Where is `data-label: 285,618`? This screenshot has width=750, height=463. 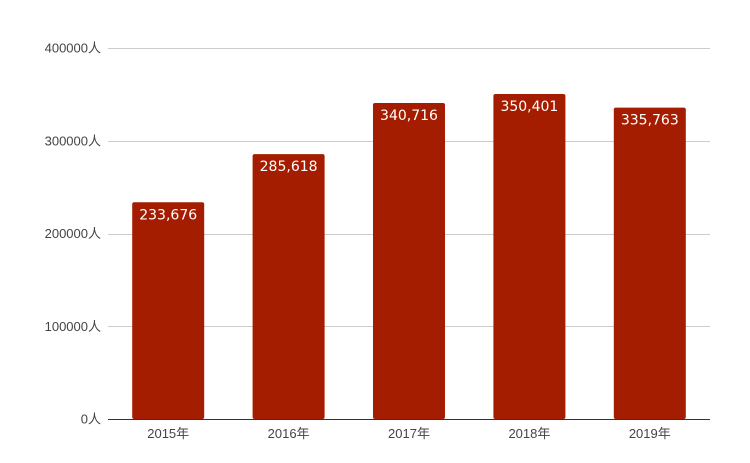 data-label: 285,618 is located at coordinates (289, 167).